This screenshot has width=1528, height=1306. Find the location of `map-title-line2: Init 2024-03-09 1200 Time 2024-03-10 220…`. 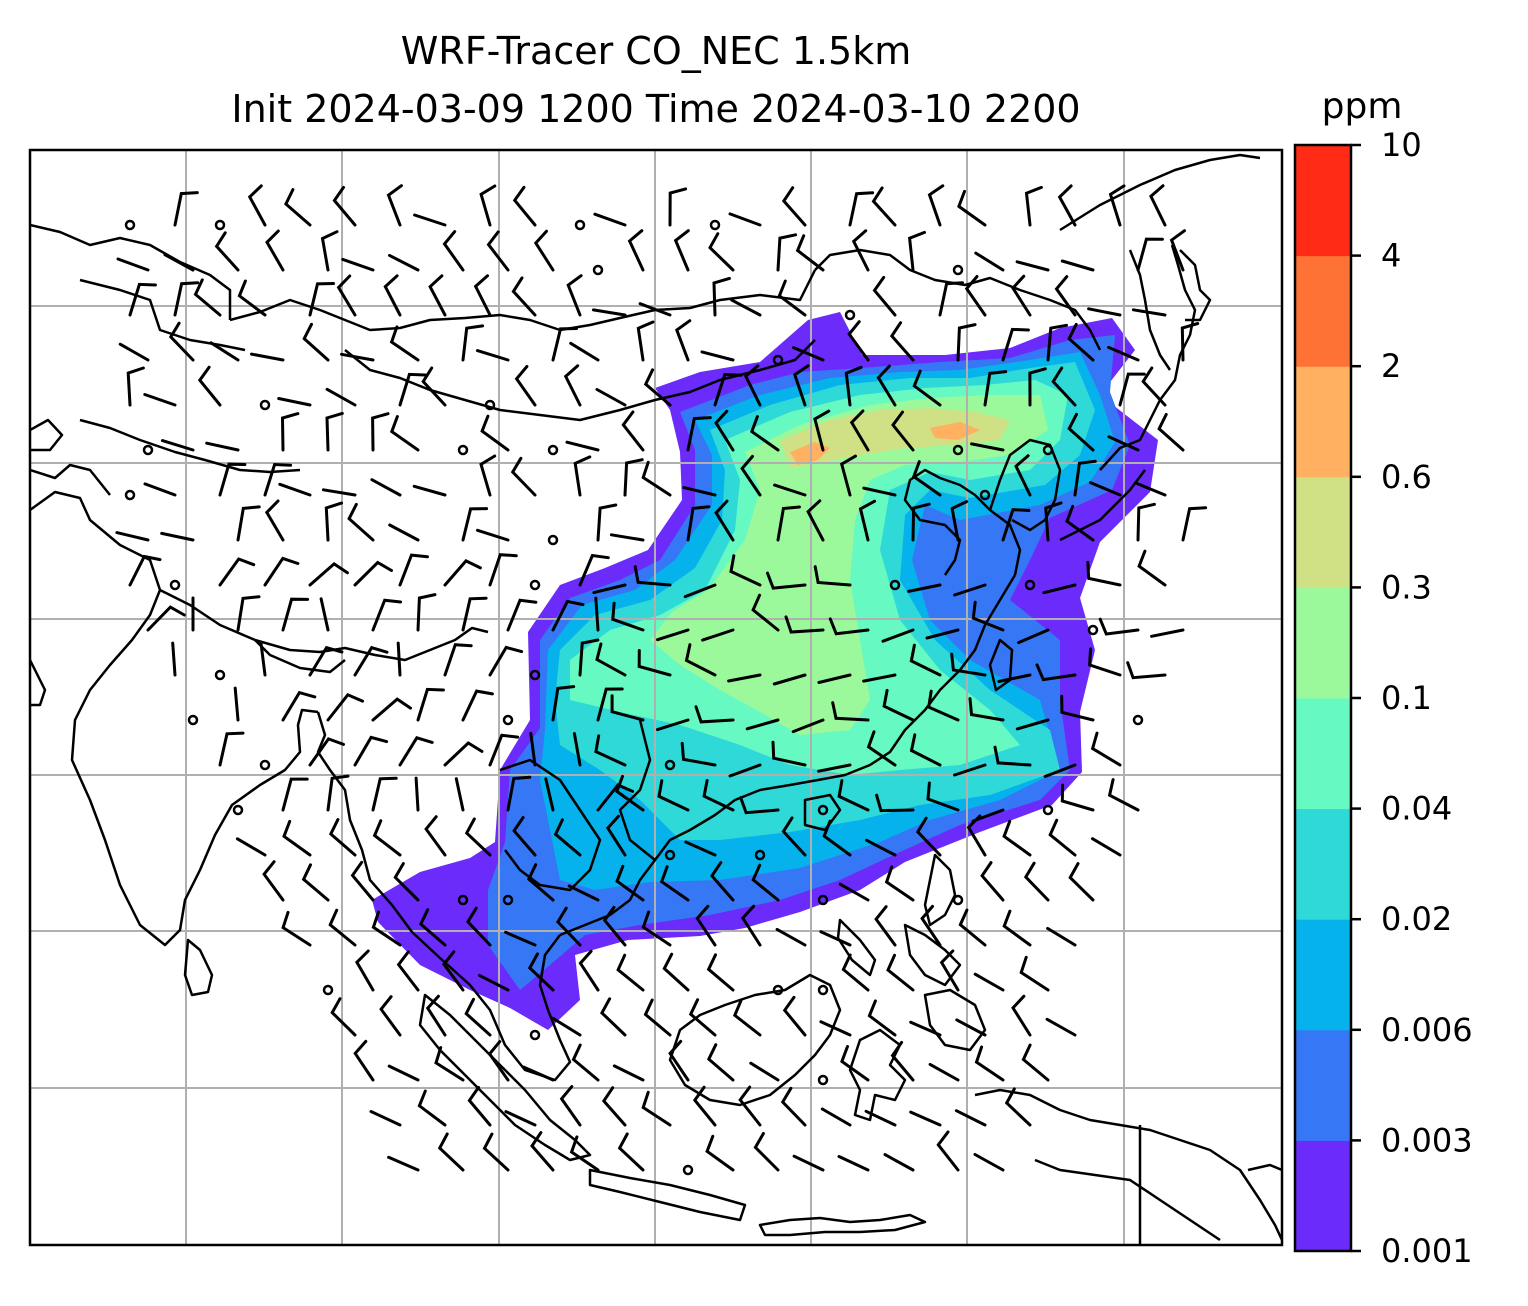

map-title-line2: Init 2024-03-09 1200 Time 2024-03-10 220… is located at coordinates (656, 109).